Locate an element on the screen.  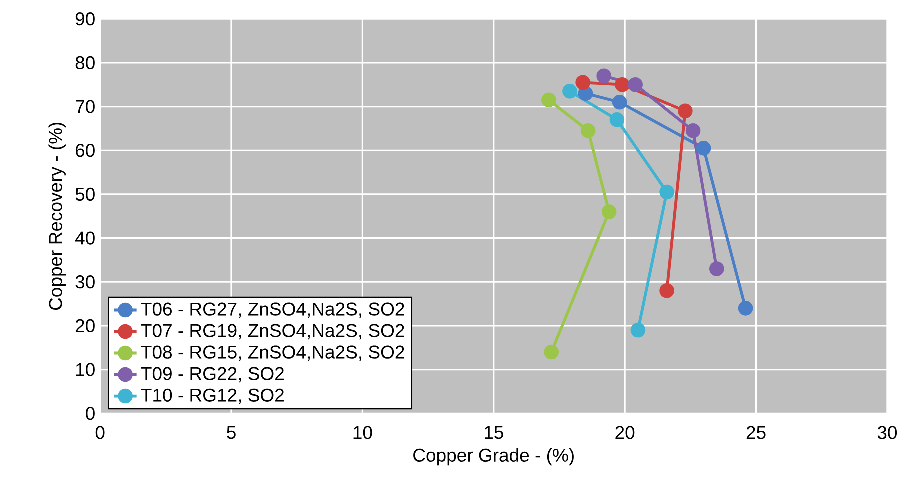
y-tick-label: 80 is located at coordinates (85, 63).